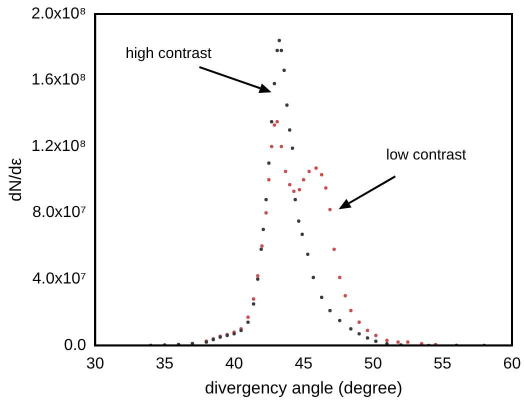 The height and width of the screenshot is (403, 524). I want to click on x-tick-label: 40, so click(234, 363).